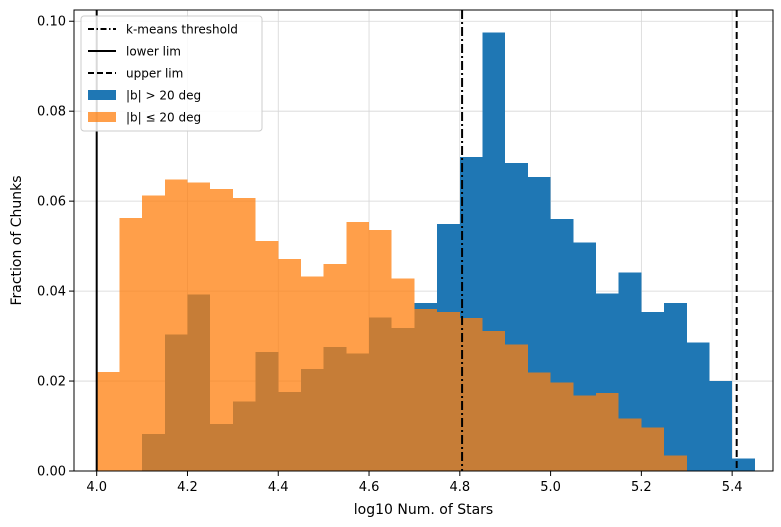  I want to click on x-tick-label: 5.2, so click(641, 487).